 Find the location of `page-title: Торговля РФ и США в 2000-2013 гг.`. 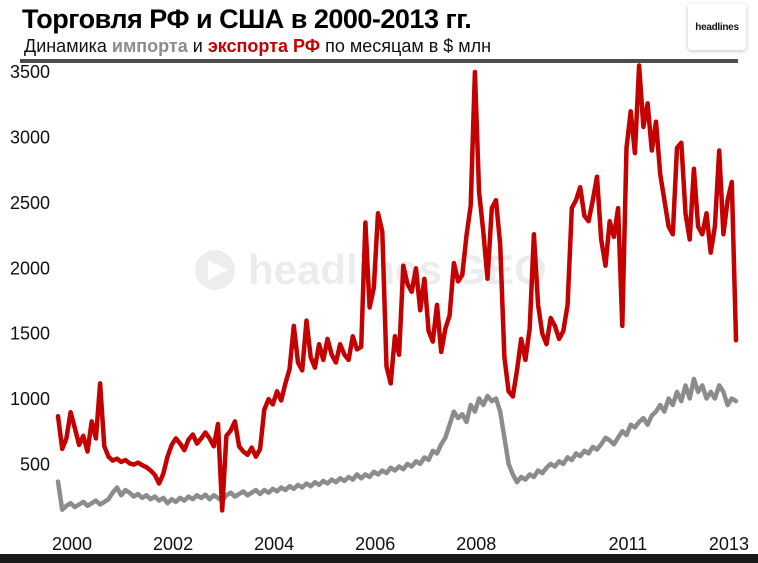

page-title: Торговля РФ и США в 2000-2013 гг. is located at coordinates (247, 19).